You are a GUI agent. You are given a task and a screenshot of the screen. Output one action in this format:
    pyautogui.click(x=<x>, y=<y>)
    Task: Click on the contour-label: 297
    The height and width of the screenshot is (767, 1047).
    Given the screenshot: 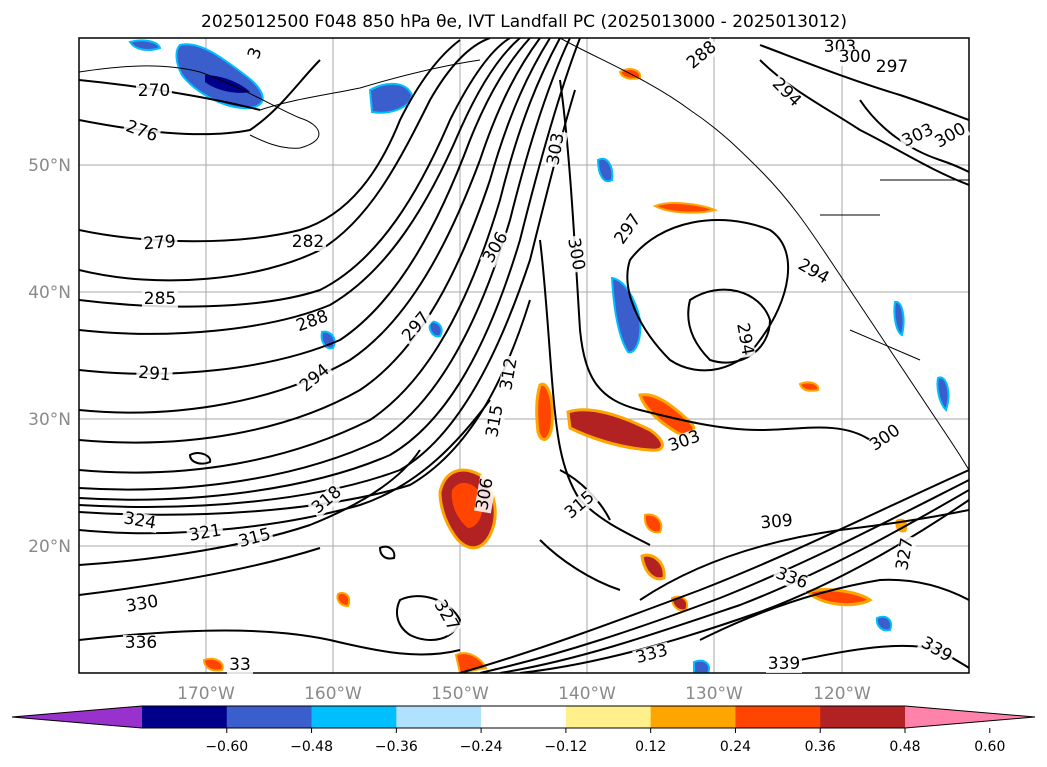 What is the action you would take?
    pyautogui.click(x=892, y=67)
    